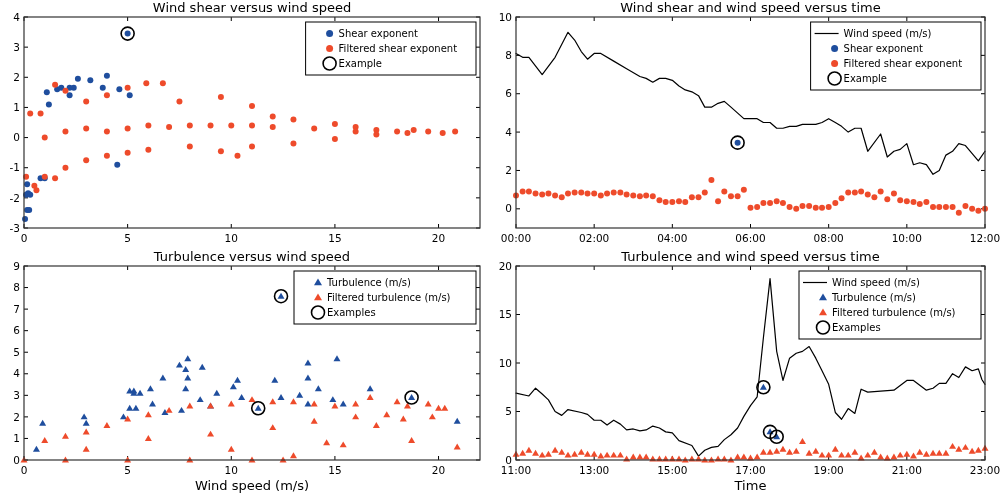 Image resolution: width=1007 pixels, height=500 pixels. What do you see at coordinates (750, 470) in the screenshot?
I see `x-tick-label: 17:00` at bounding box center [750, 470].